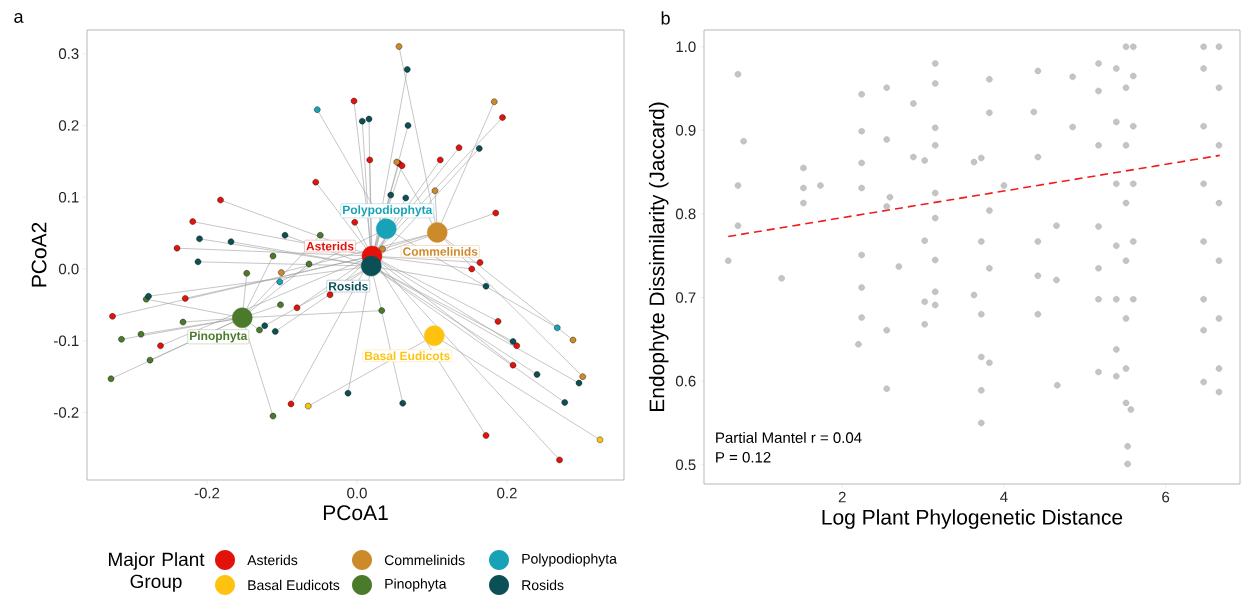 Image resolution: width=1242 pixels, height=596 pixels. What do you see at coordinates (972, 519) in the screenshot?
I see `x-axis-title: Log Plant Phylogenetic Distance` at bounding box center [972, 519].